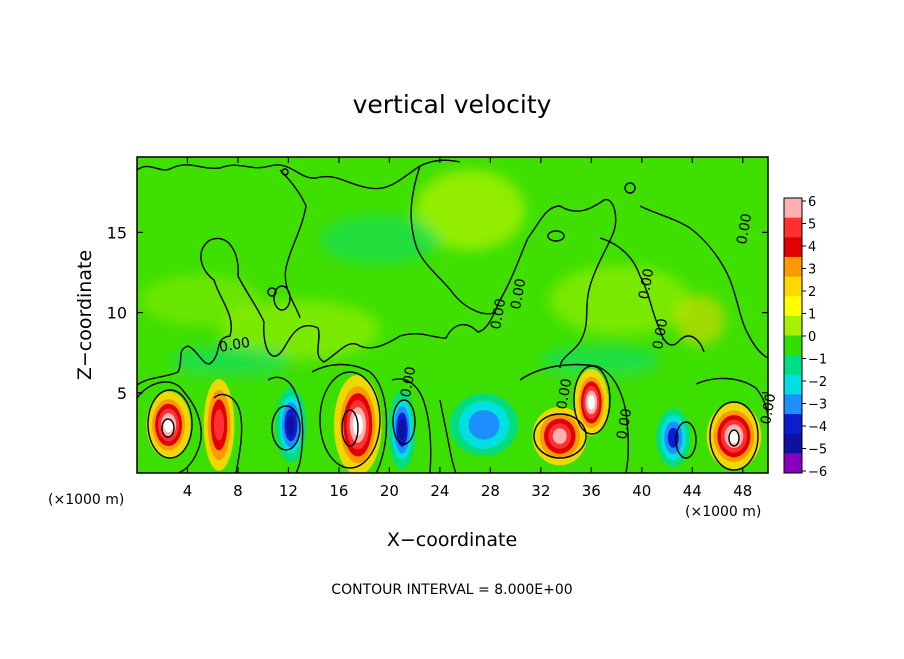  I want to click on x-tick-label: 36, so click(591, 491).